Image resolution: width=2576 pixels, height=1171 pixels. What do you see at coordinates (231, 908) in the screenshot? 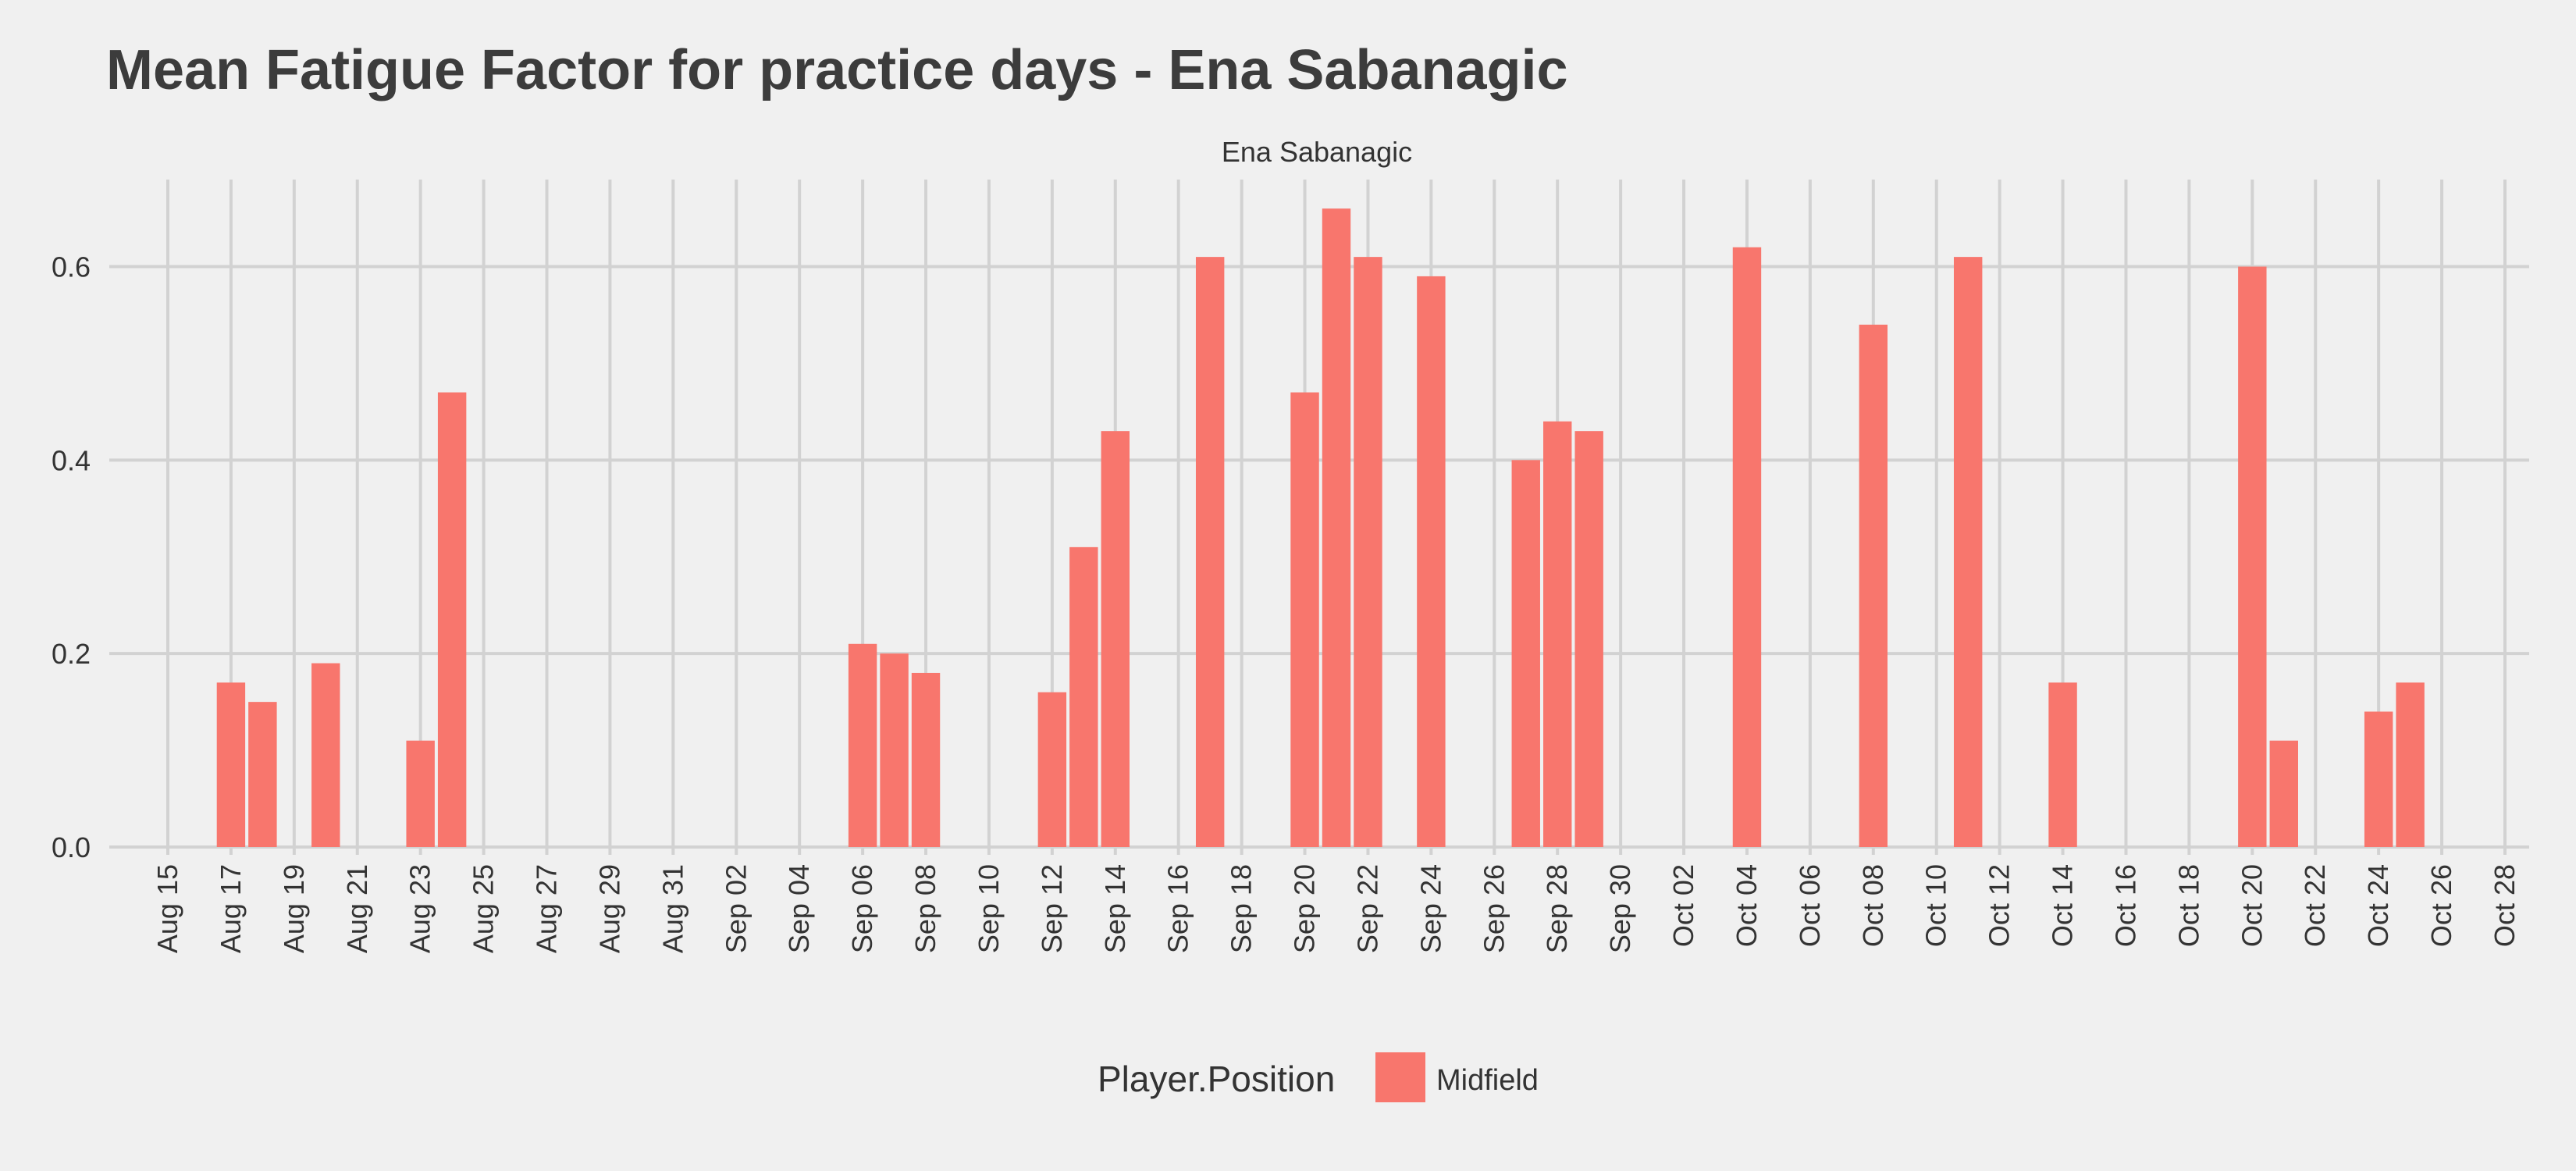
I see `x-tick-label: Aug 17` at bounding box center [231, 908].